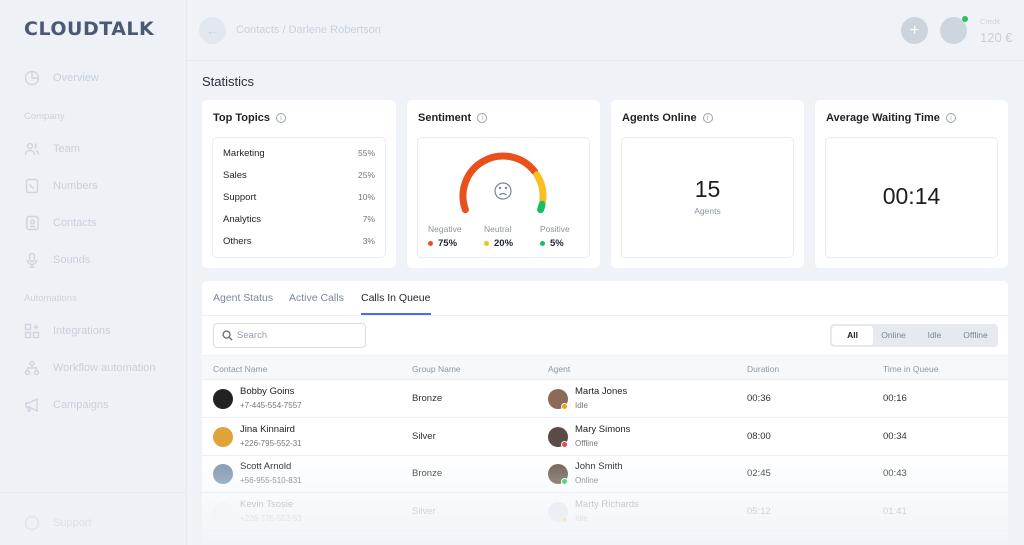 This screenshot has width=1024, height=545. Describe the element at coordinates (316, 298) in the screenshot. I see `tab-active-calls: Active Calls` at that location.